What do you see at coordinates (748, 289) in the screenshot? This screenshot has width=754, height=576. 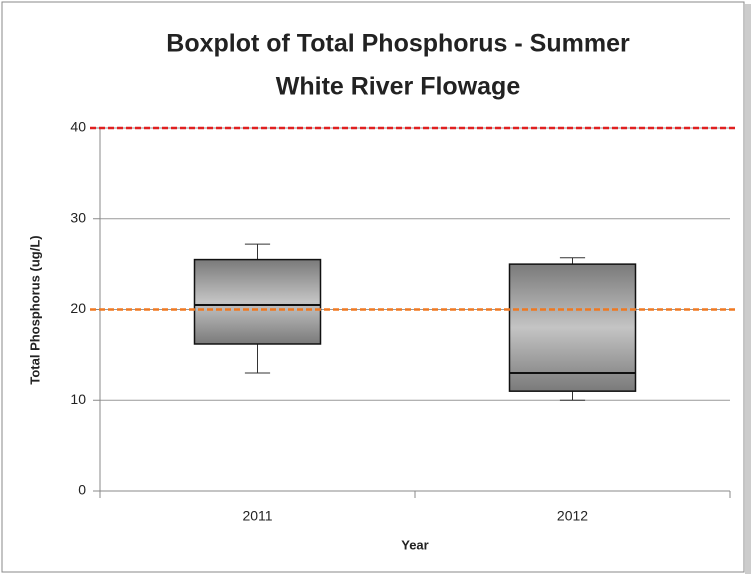 I see `frame-shadow` at bounding box center [748, 289].